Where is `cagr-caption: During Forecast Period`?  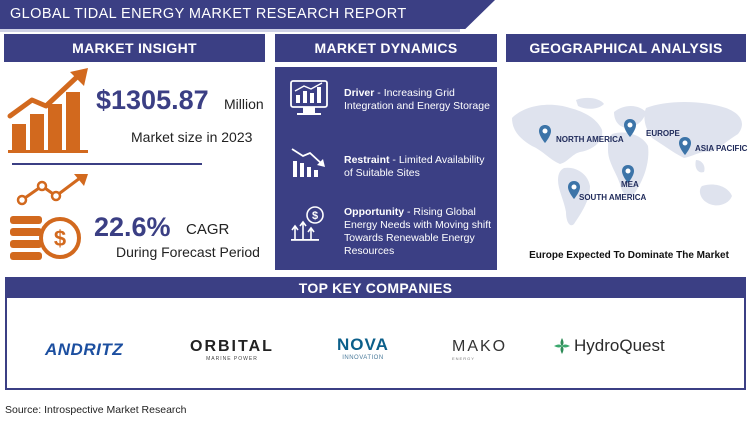
cagr-caption: During Forecast Period is located at coordinates (188, 252).